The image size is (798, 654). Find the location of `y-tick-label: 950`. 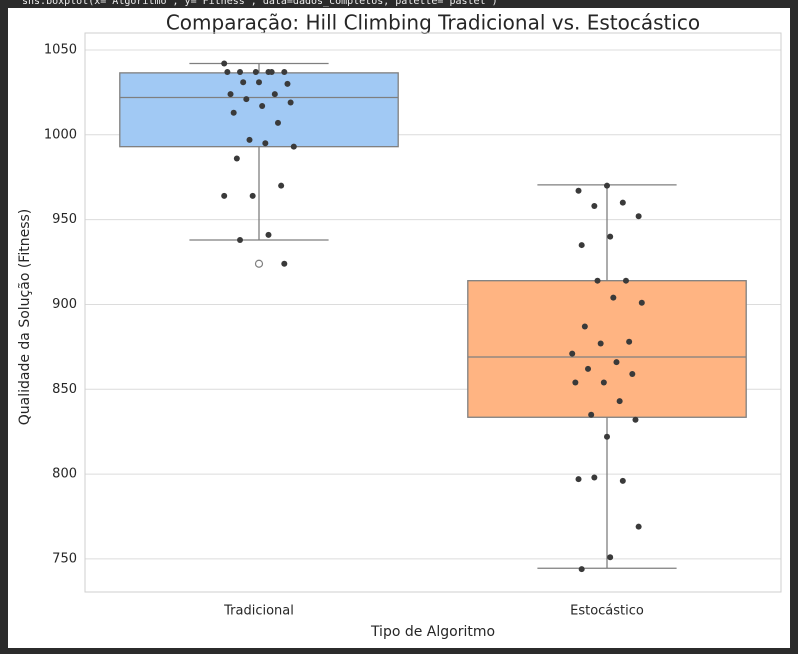

y-tick-label: 950 is located at coordinates (64, 219).